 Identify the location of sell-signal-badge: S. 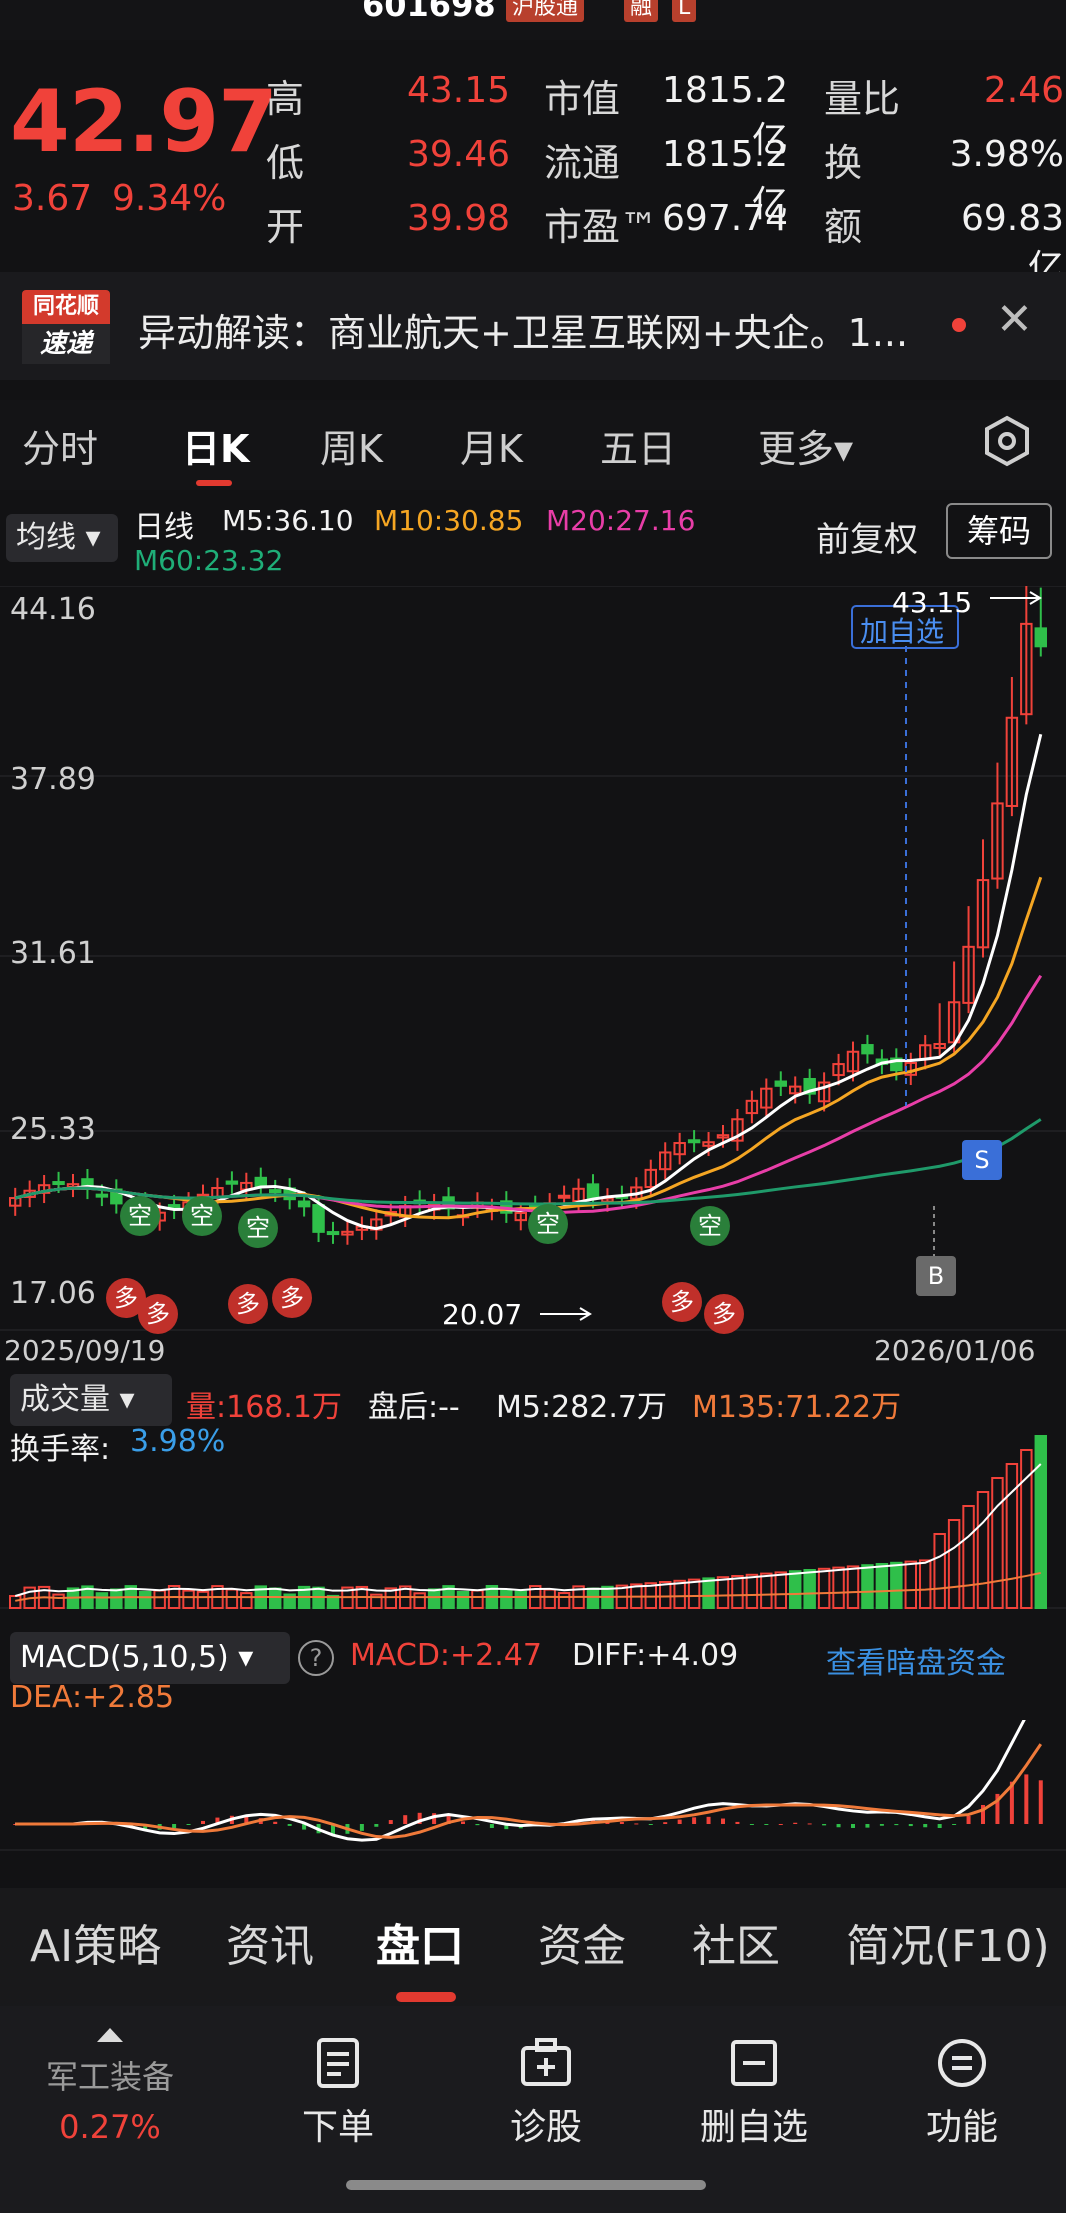
(982, 1160).